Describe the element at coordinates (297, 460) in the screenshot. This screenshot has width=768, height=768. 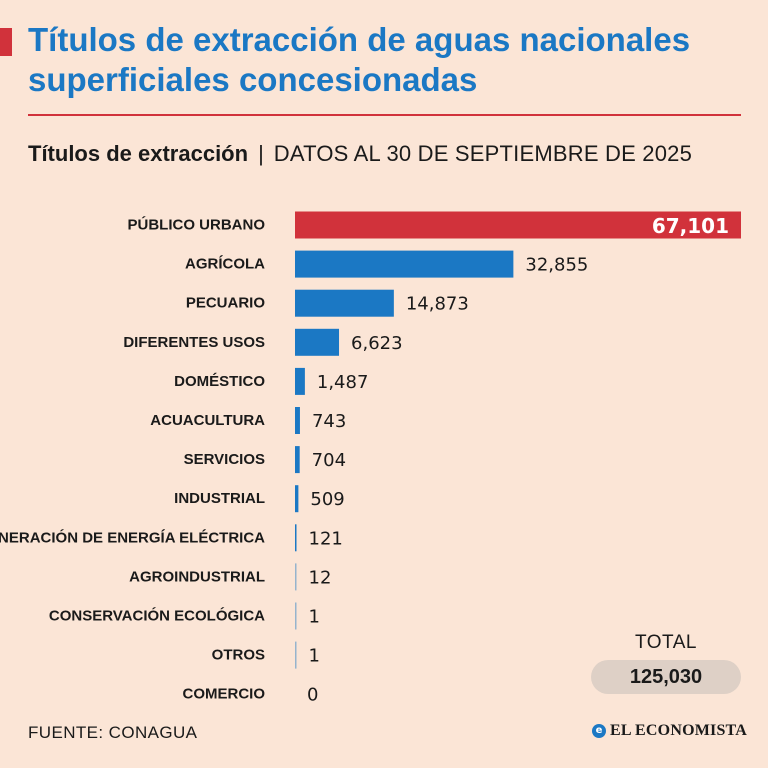
I see `bar-servicios` at that location.